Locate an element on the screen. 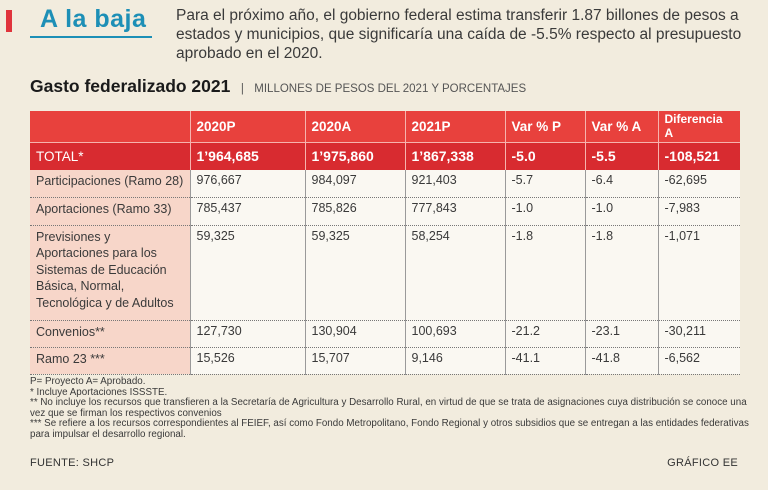 This screenshot has width=768, height=490. table-cell: 127,730 is located at coordinates (247, 334).